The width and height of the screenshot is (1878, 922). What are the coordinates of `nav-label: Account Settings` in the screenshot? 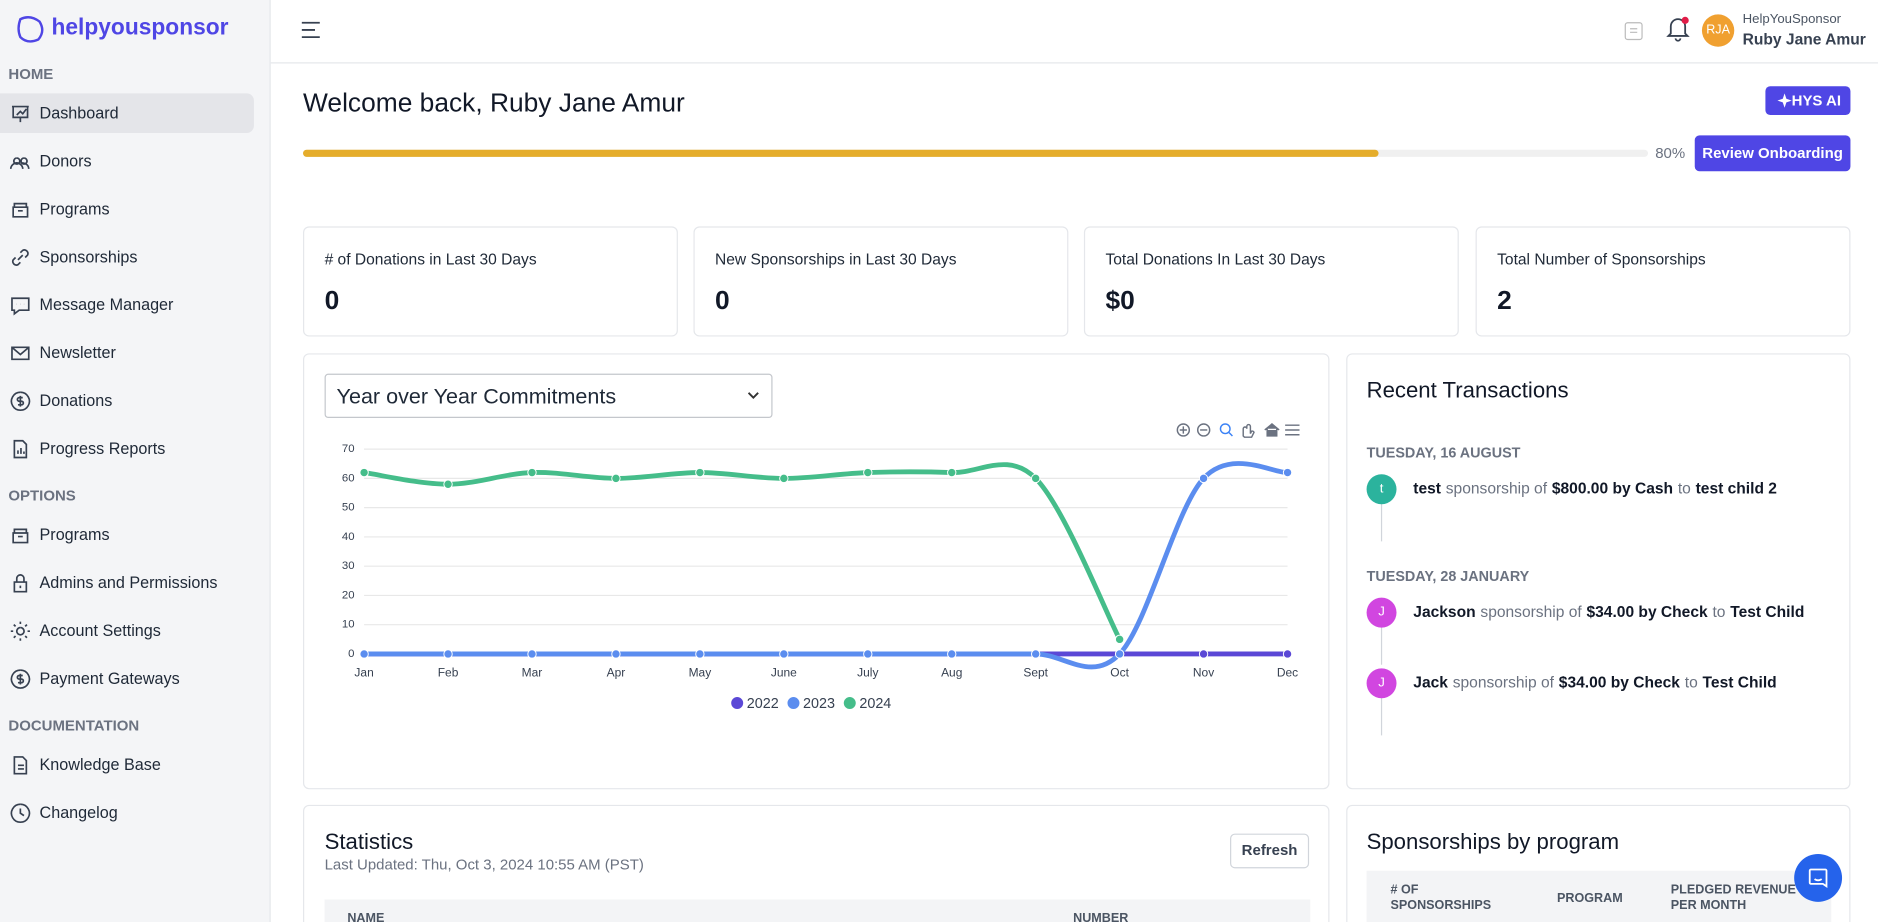 It's located at (100, 630).